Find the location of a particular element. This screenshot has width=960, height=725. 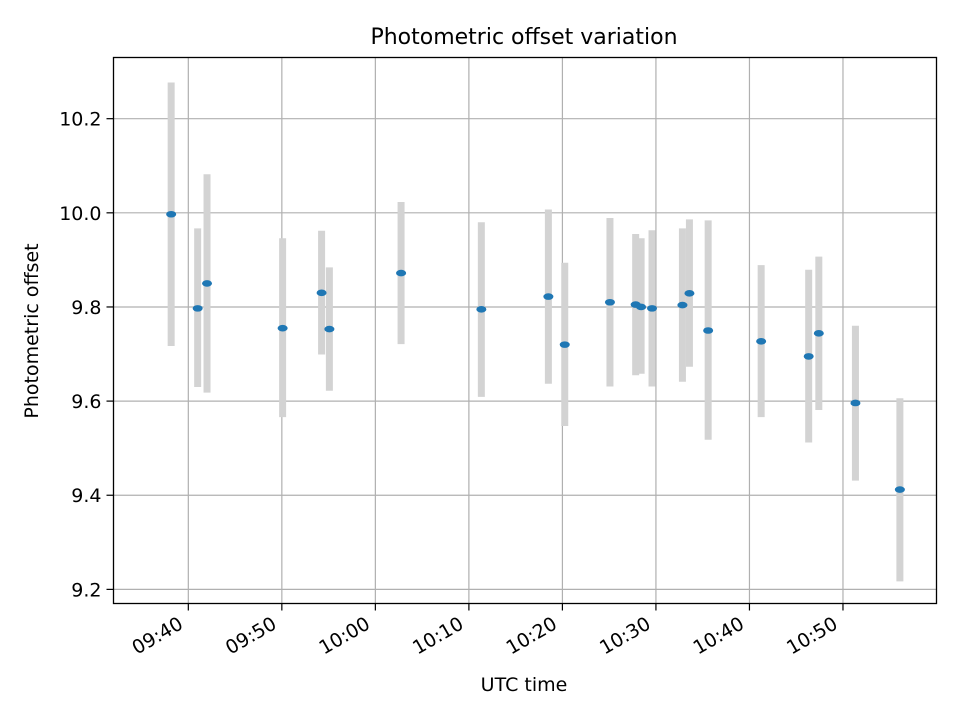

y-tick-label: 9.6 is located at coordinates (86, 402).